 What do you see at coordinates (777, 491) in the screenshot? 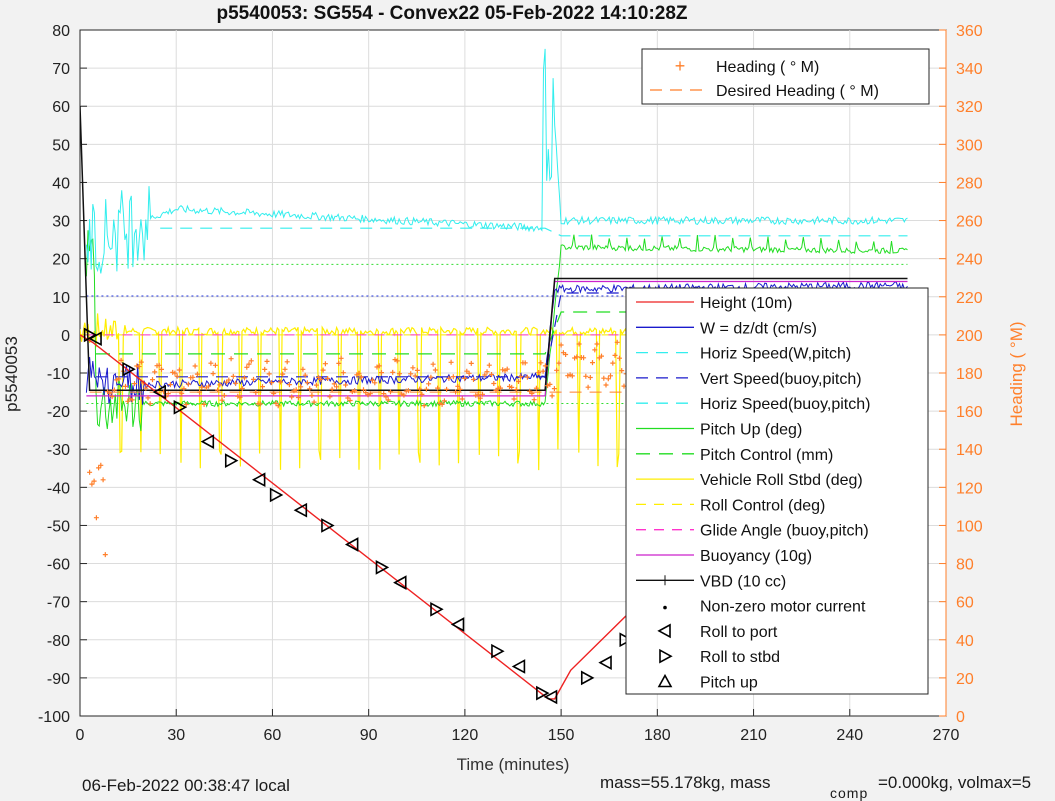
I see `legend-main-box` at bounding box center [777, 491].